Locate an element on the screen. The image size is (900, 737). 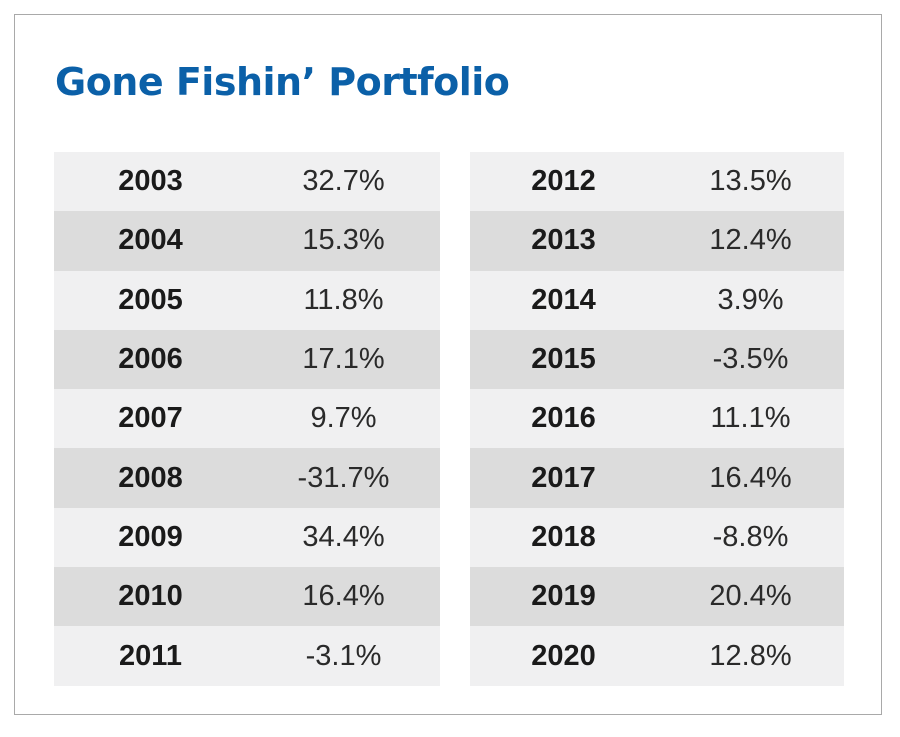
table-row: 2015 -3.5% is located at coordinates (657, 359).